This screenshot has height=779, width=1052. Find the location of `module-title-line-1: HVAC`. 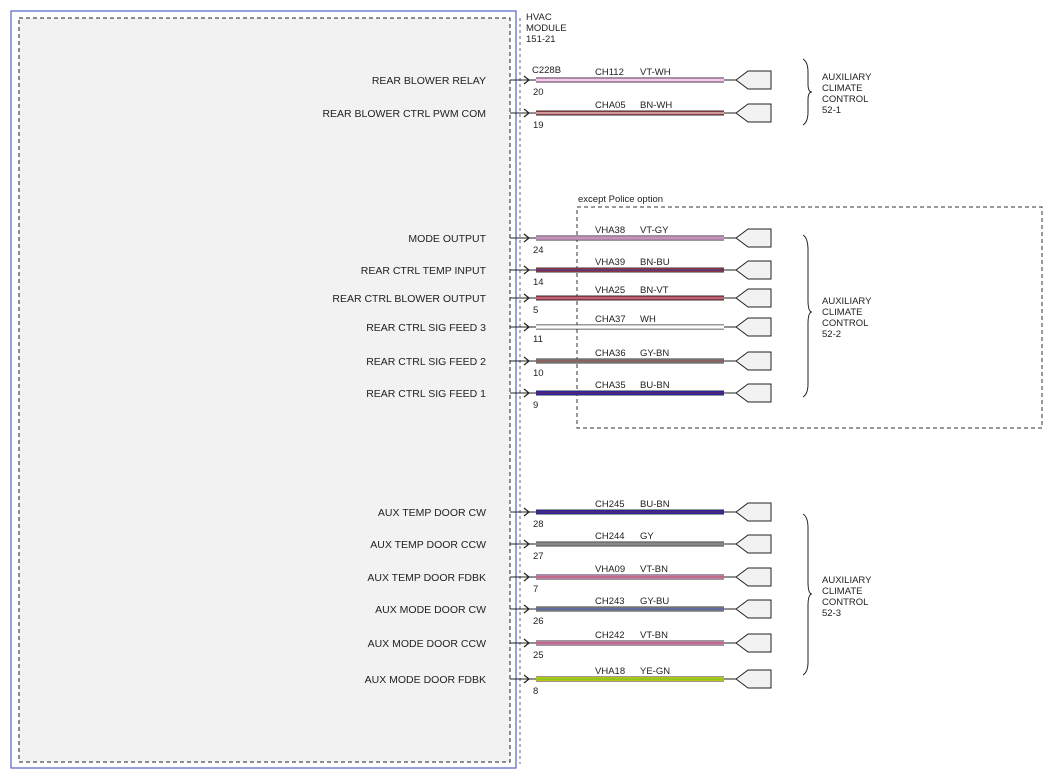

module-title-line-1: HVAC is located at coordinates (539, 17).